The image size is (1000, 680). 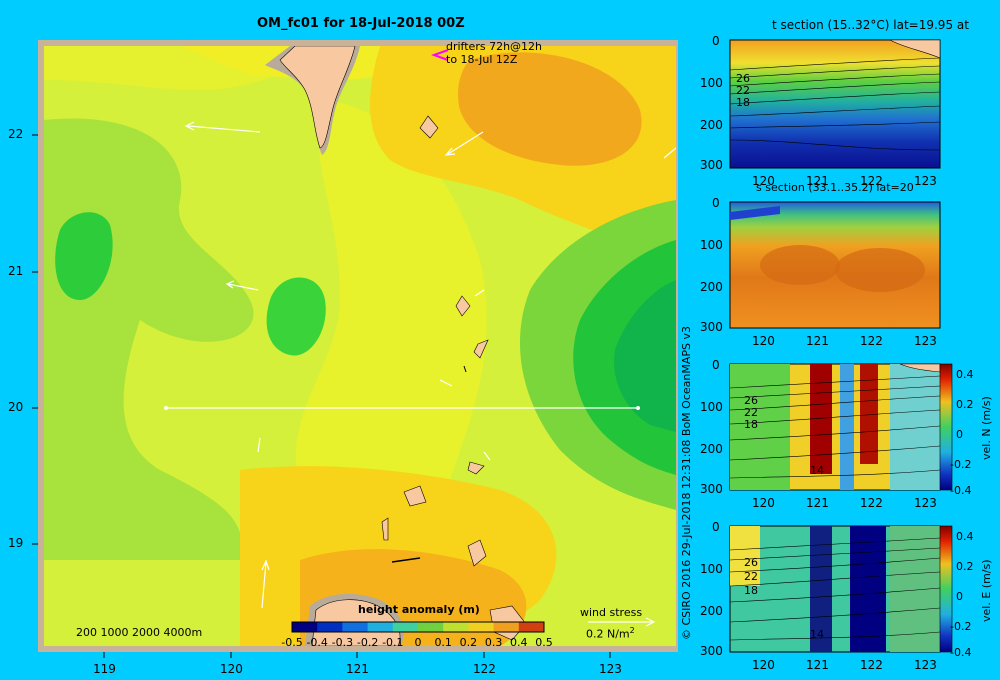 What do you see at coordinates (544, 642) in the screenshot?
I see `colorbar-tick-label: 0.5` at bounding box center [544, 642].